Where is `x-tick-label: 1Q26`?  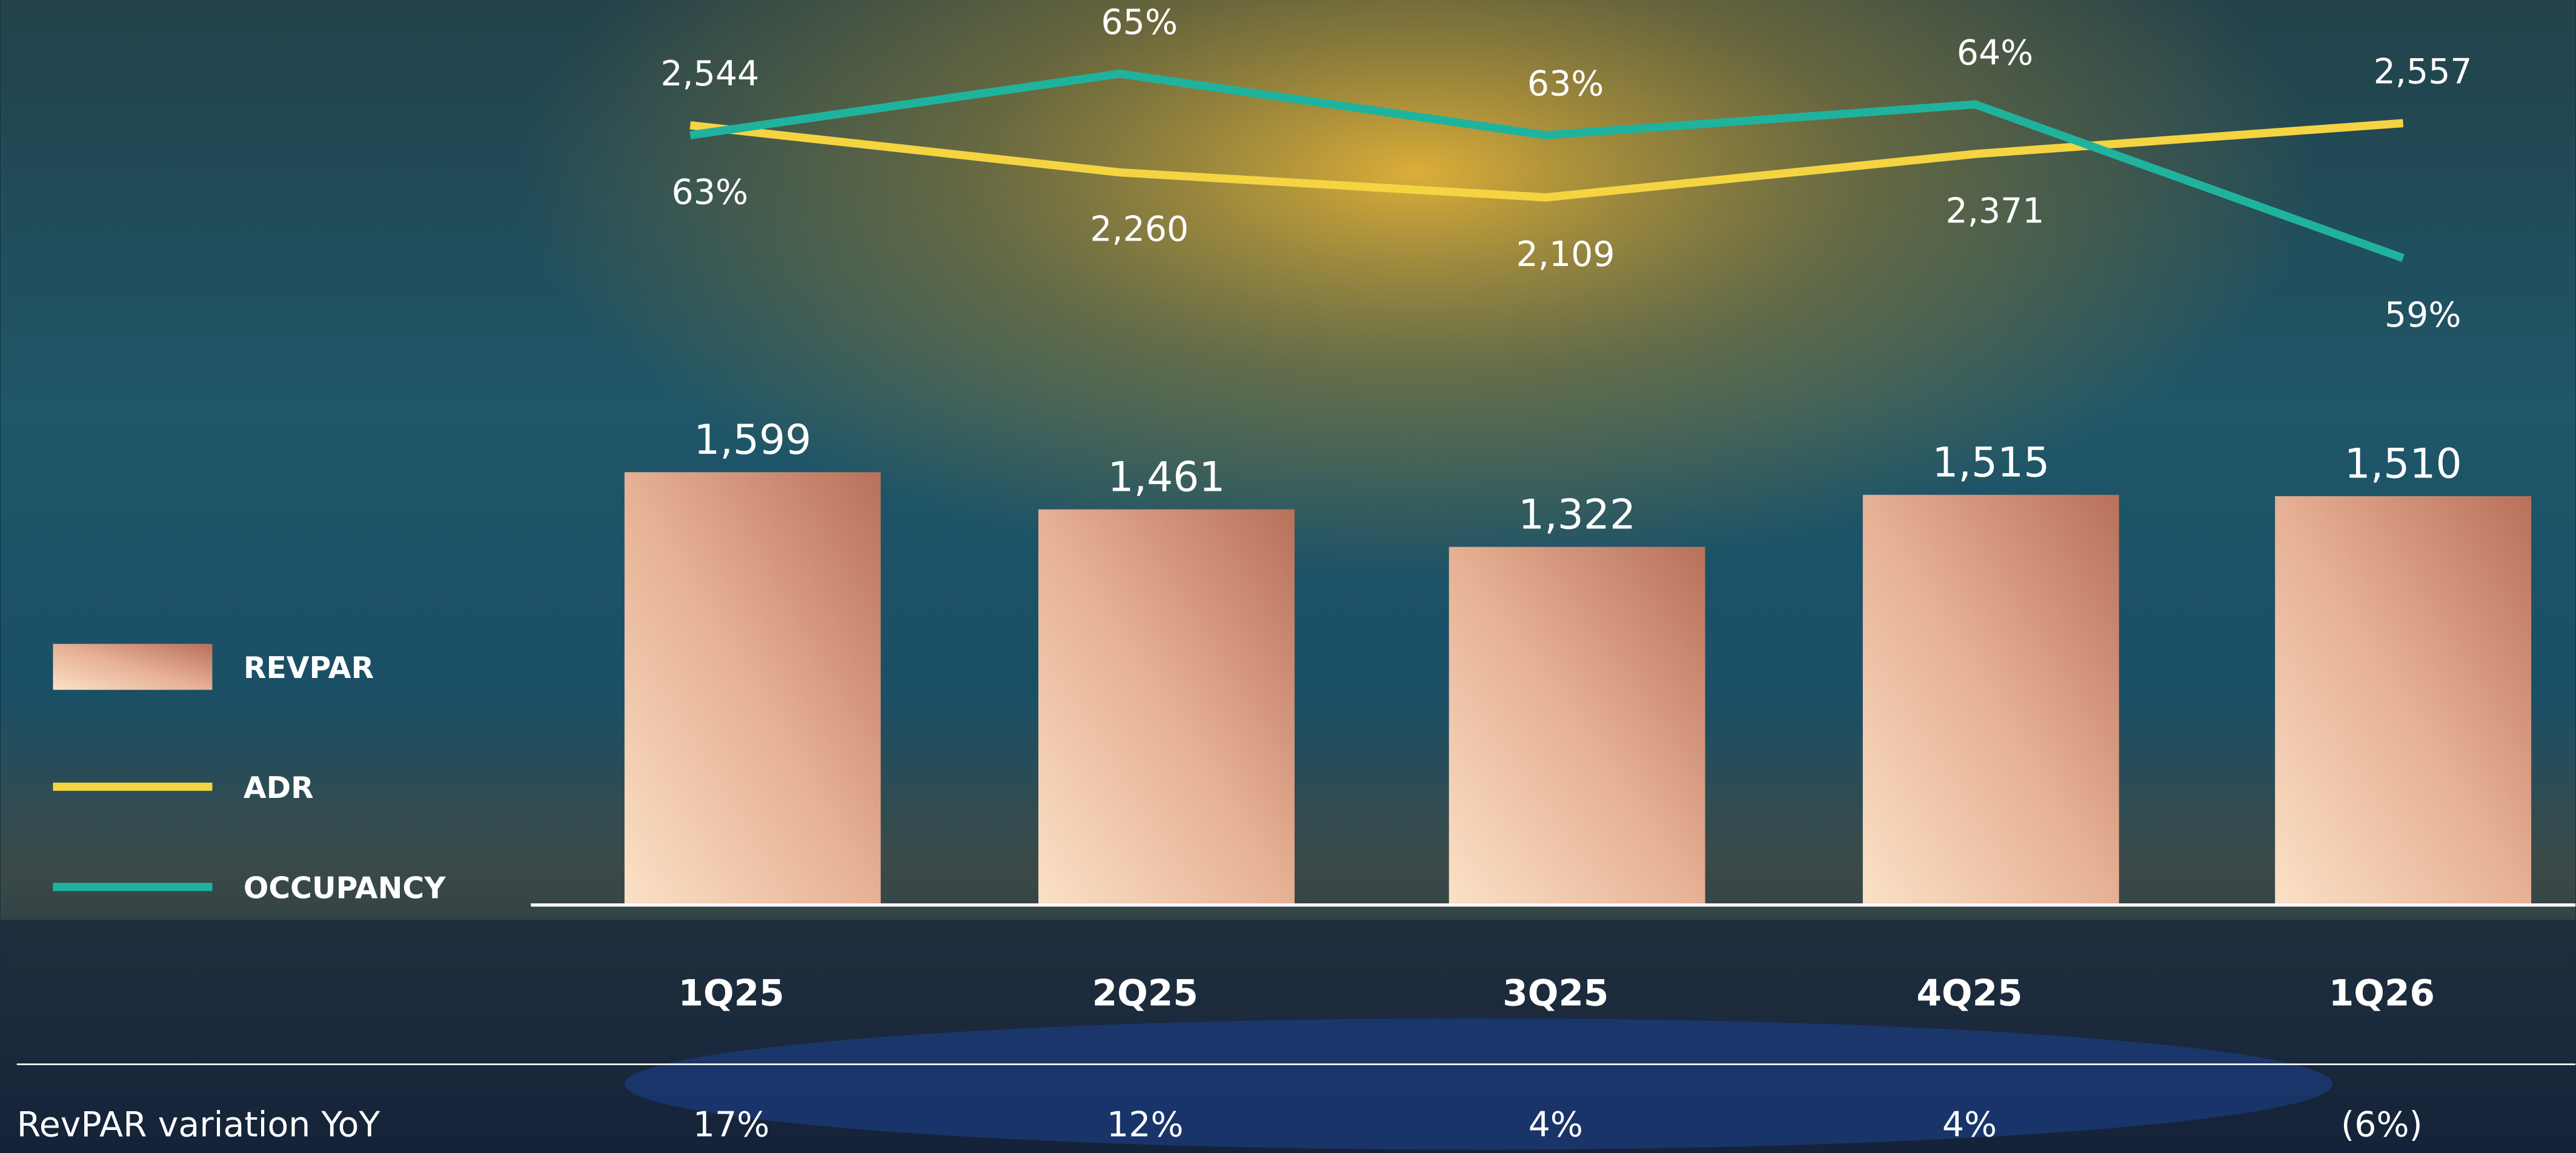
x-tick-label: 1Q26 is located at coordinates (2382, 993).